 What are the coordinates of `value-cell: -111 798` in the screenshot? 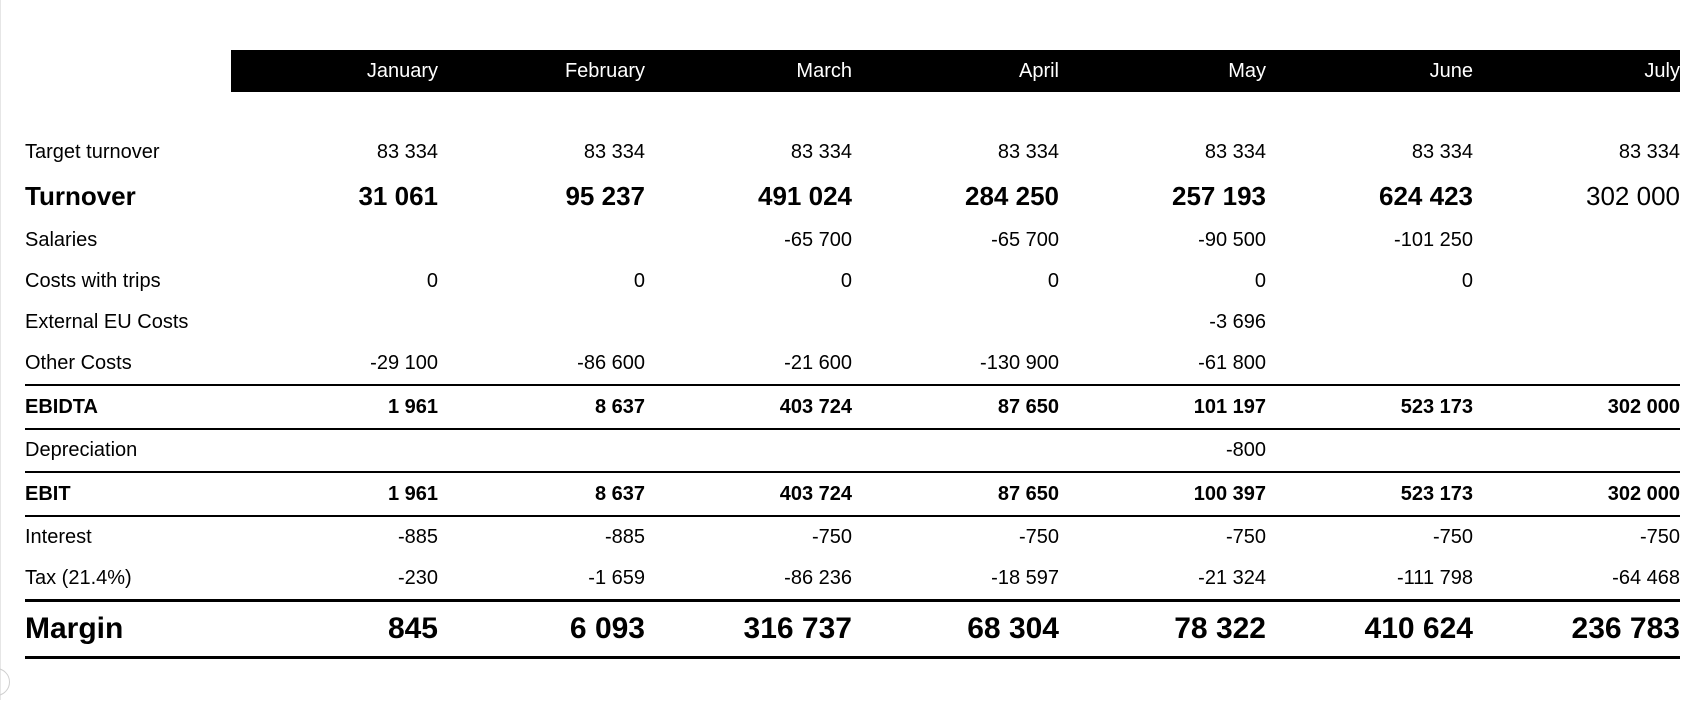 It's located at (1435, 578).